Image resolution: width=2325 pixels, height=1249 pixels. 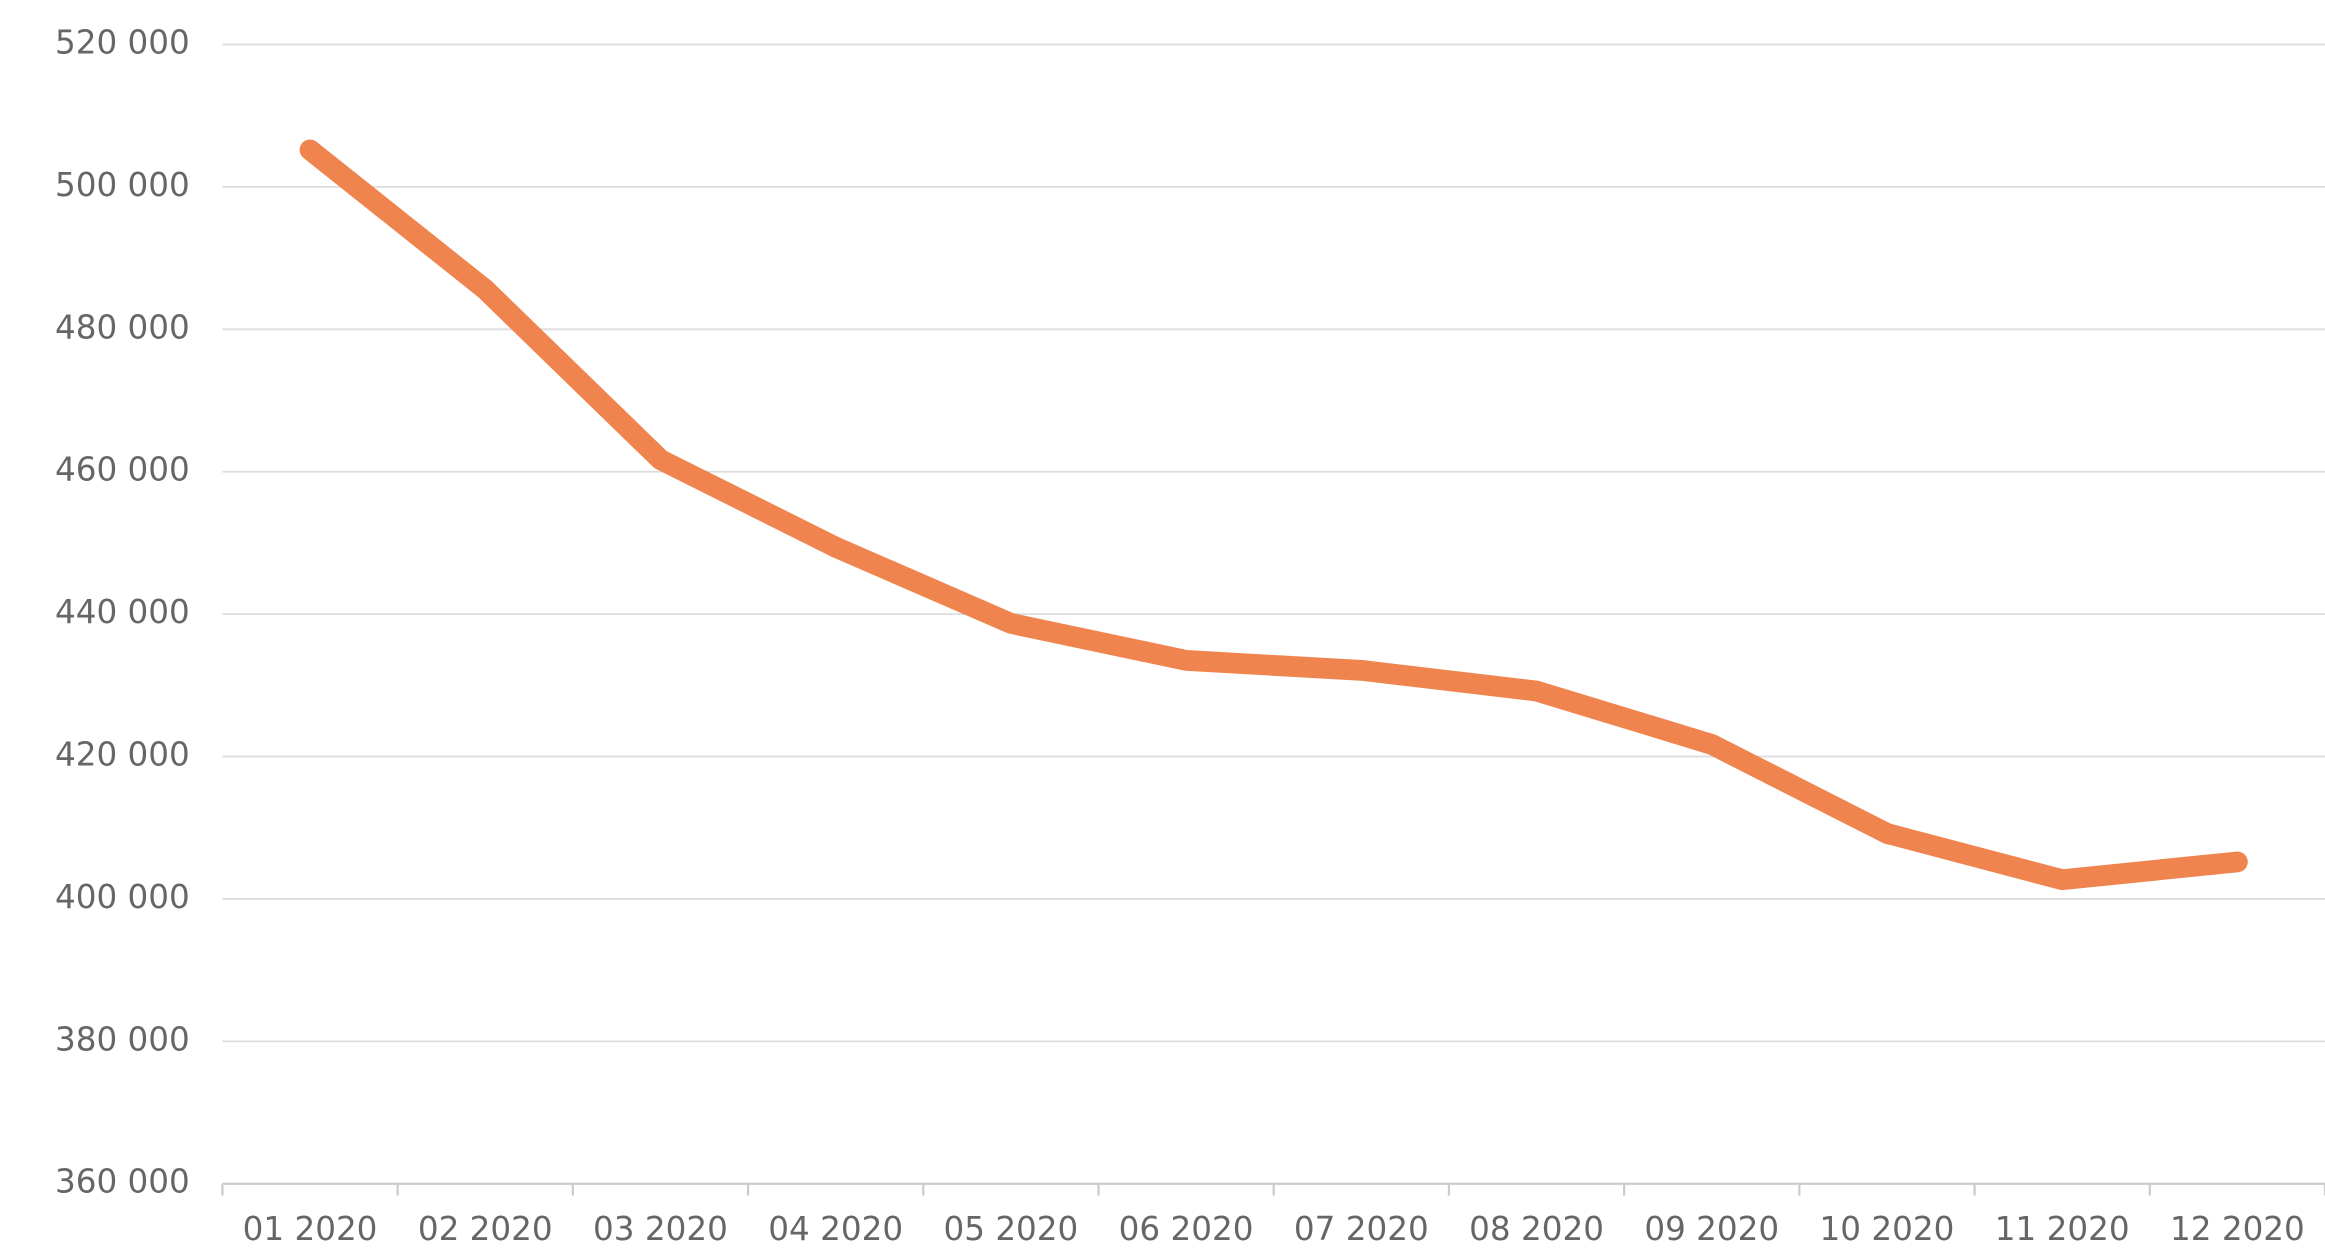 What do you see at coordinates (1711, 1229) in the screenshot?
I see `x-tick-label: 09 2020` at bounding box center [1711, 1229].